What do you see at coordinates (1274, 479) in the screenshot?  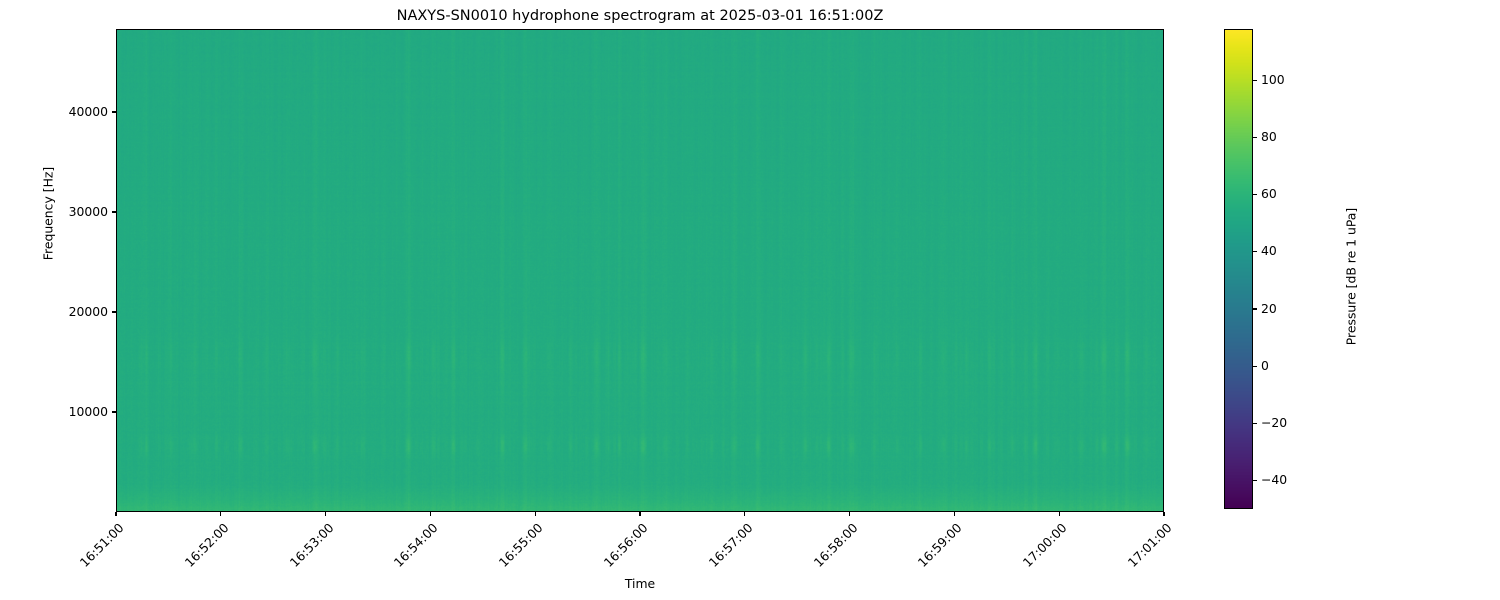 I see `colorbar-tick-label: −40` at bounding box center [1274, 479].